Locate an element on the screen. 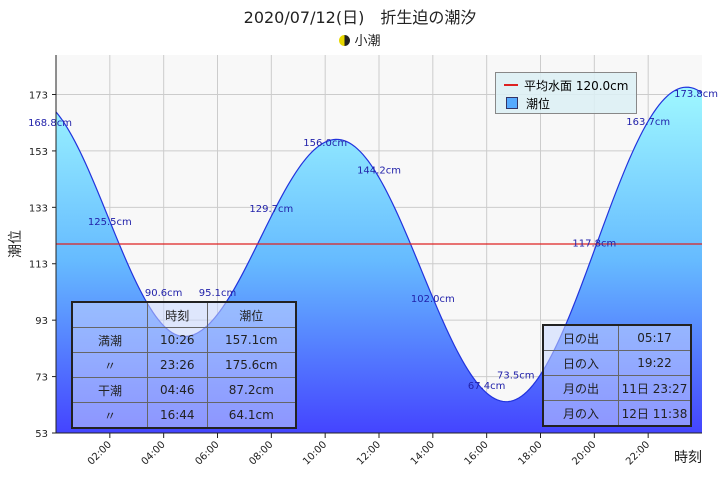 This screenshot has width=720, height=480. chart-title: 2020/07/12(日) 折生迫の潮汐 is located at coordinates (360, 17).